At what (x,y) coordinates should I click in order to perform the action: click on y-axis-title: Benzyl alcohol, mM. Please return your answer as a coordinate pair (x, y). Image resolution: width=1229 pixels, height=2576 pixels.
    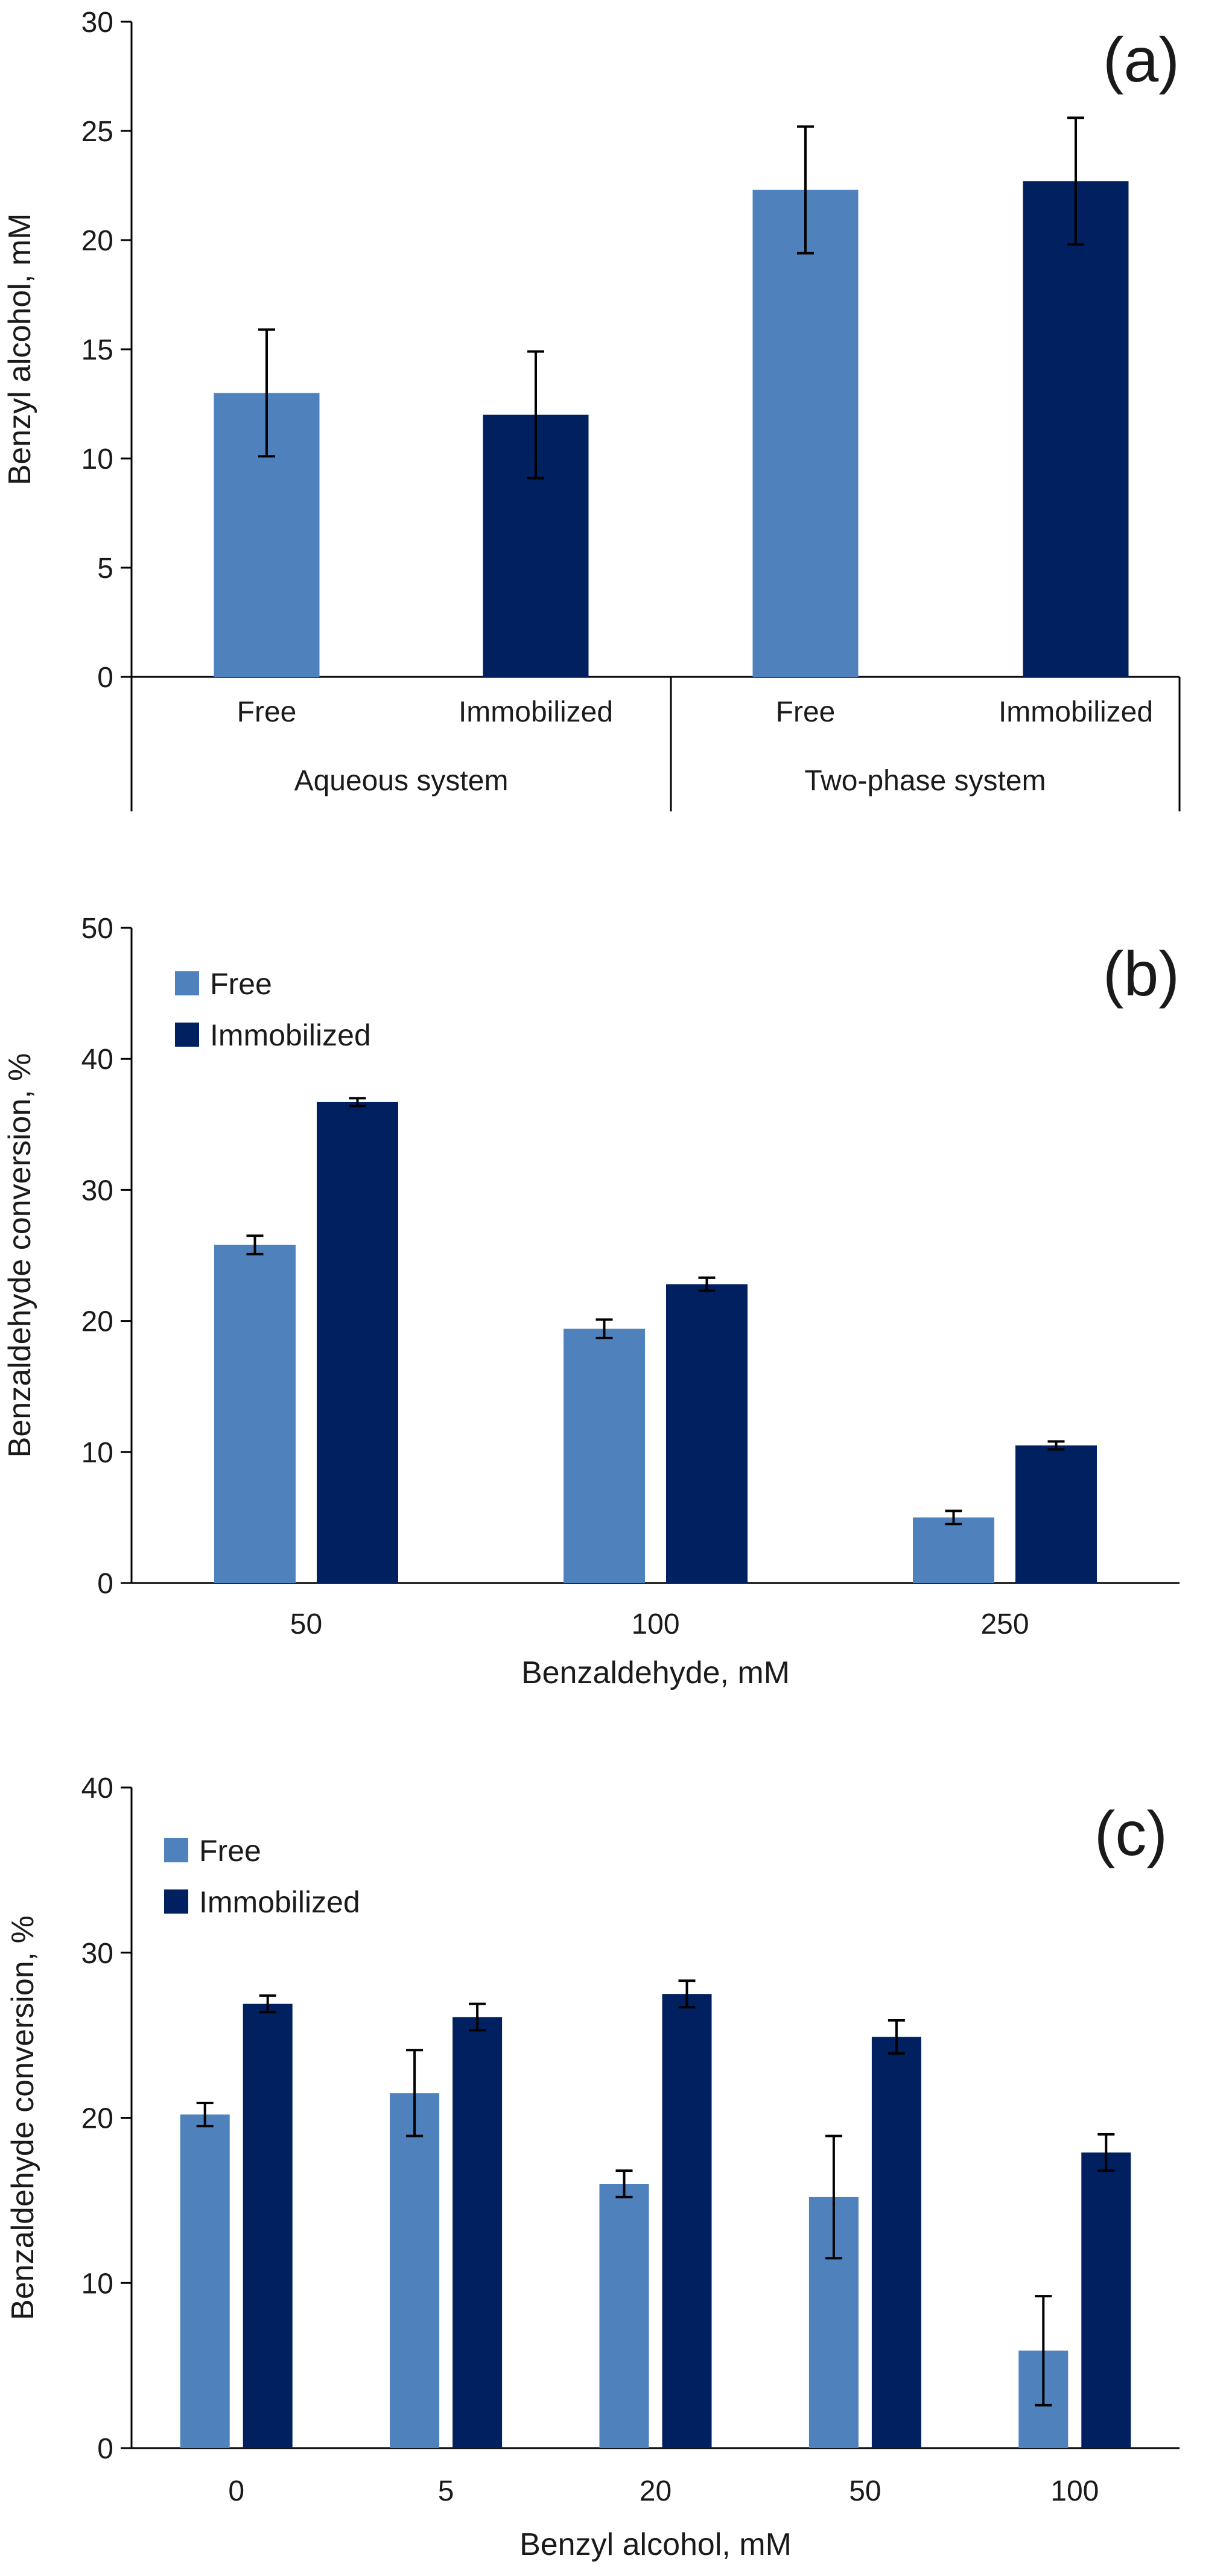
    Looking at the image, I should click on (19, 350).